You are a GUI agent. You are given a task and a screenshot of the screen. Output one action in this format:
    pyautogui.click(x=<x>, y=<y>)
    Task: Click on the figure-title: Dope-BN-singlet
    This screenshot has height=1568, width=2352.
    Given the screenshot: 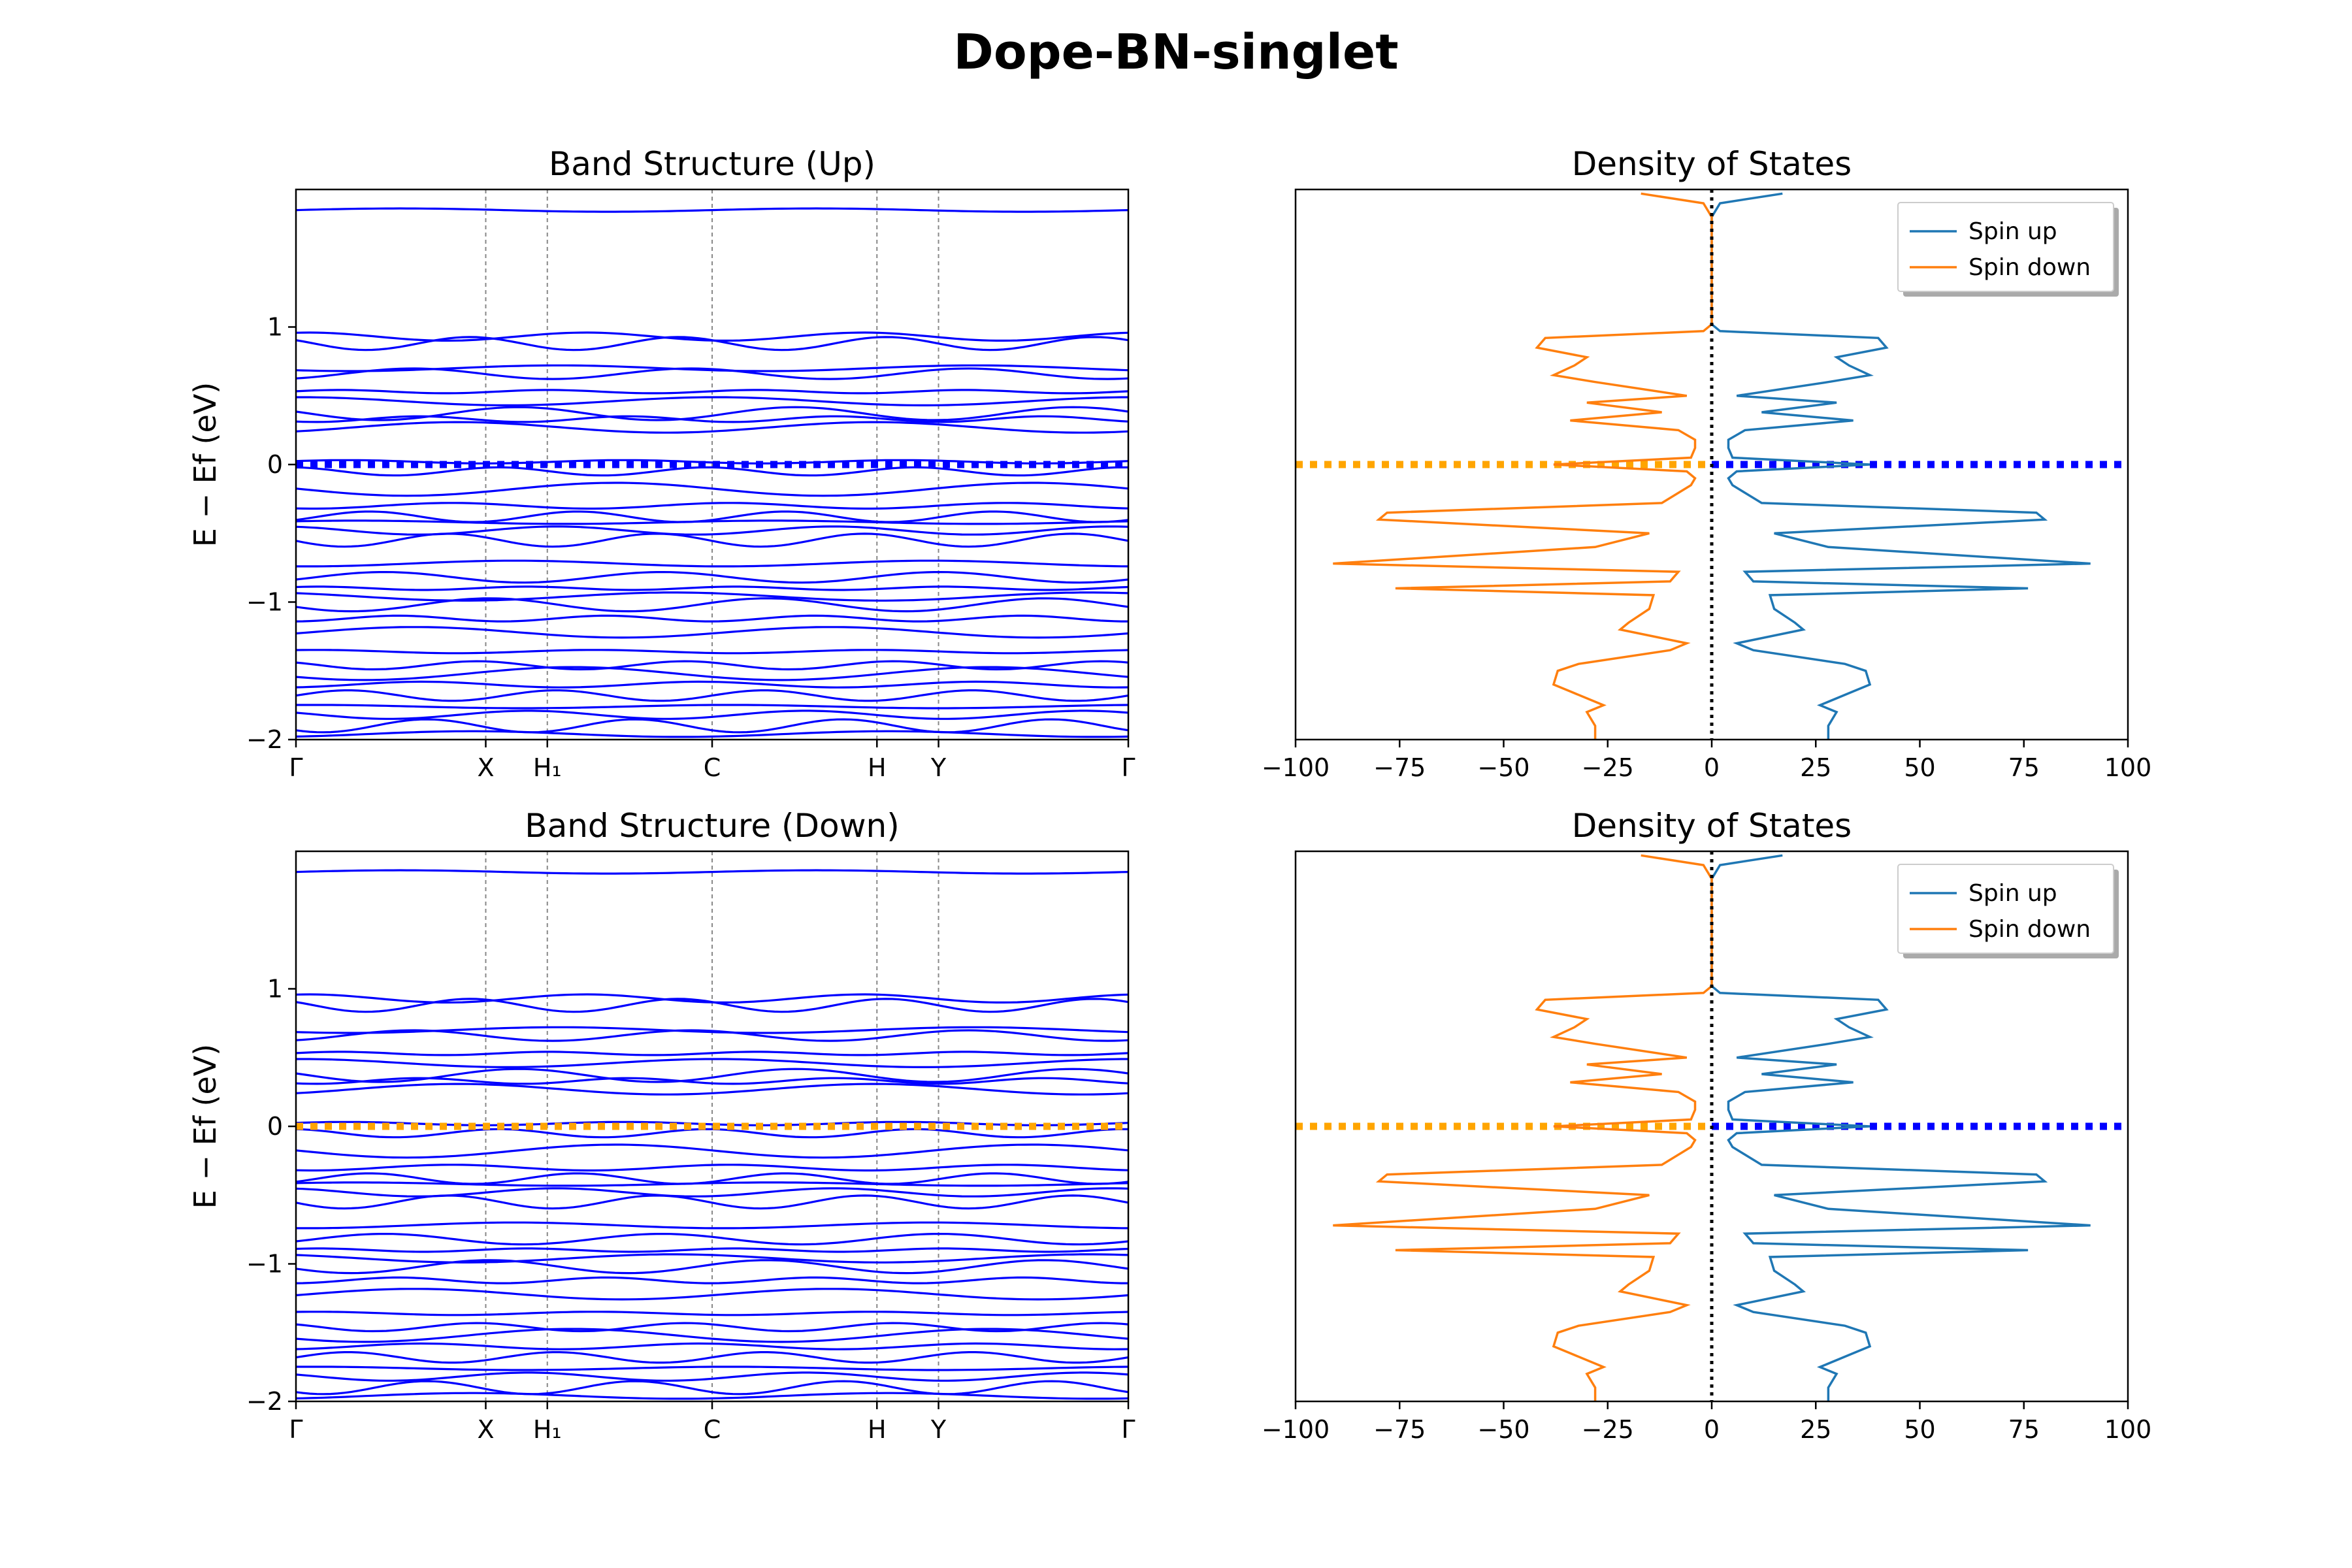 What is the action you would take?
    pyautogui.click(x=1175, y=52)
    